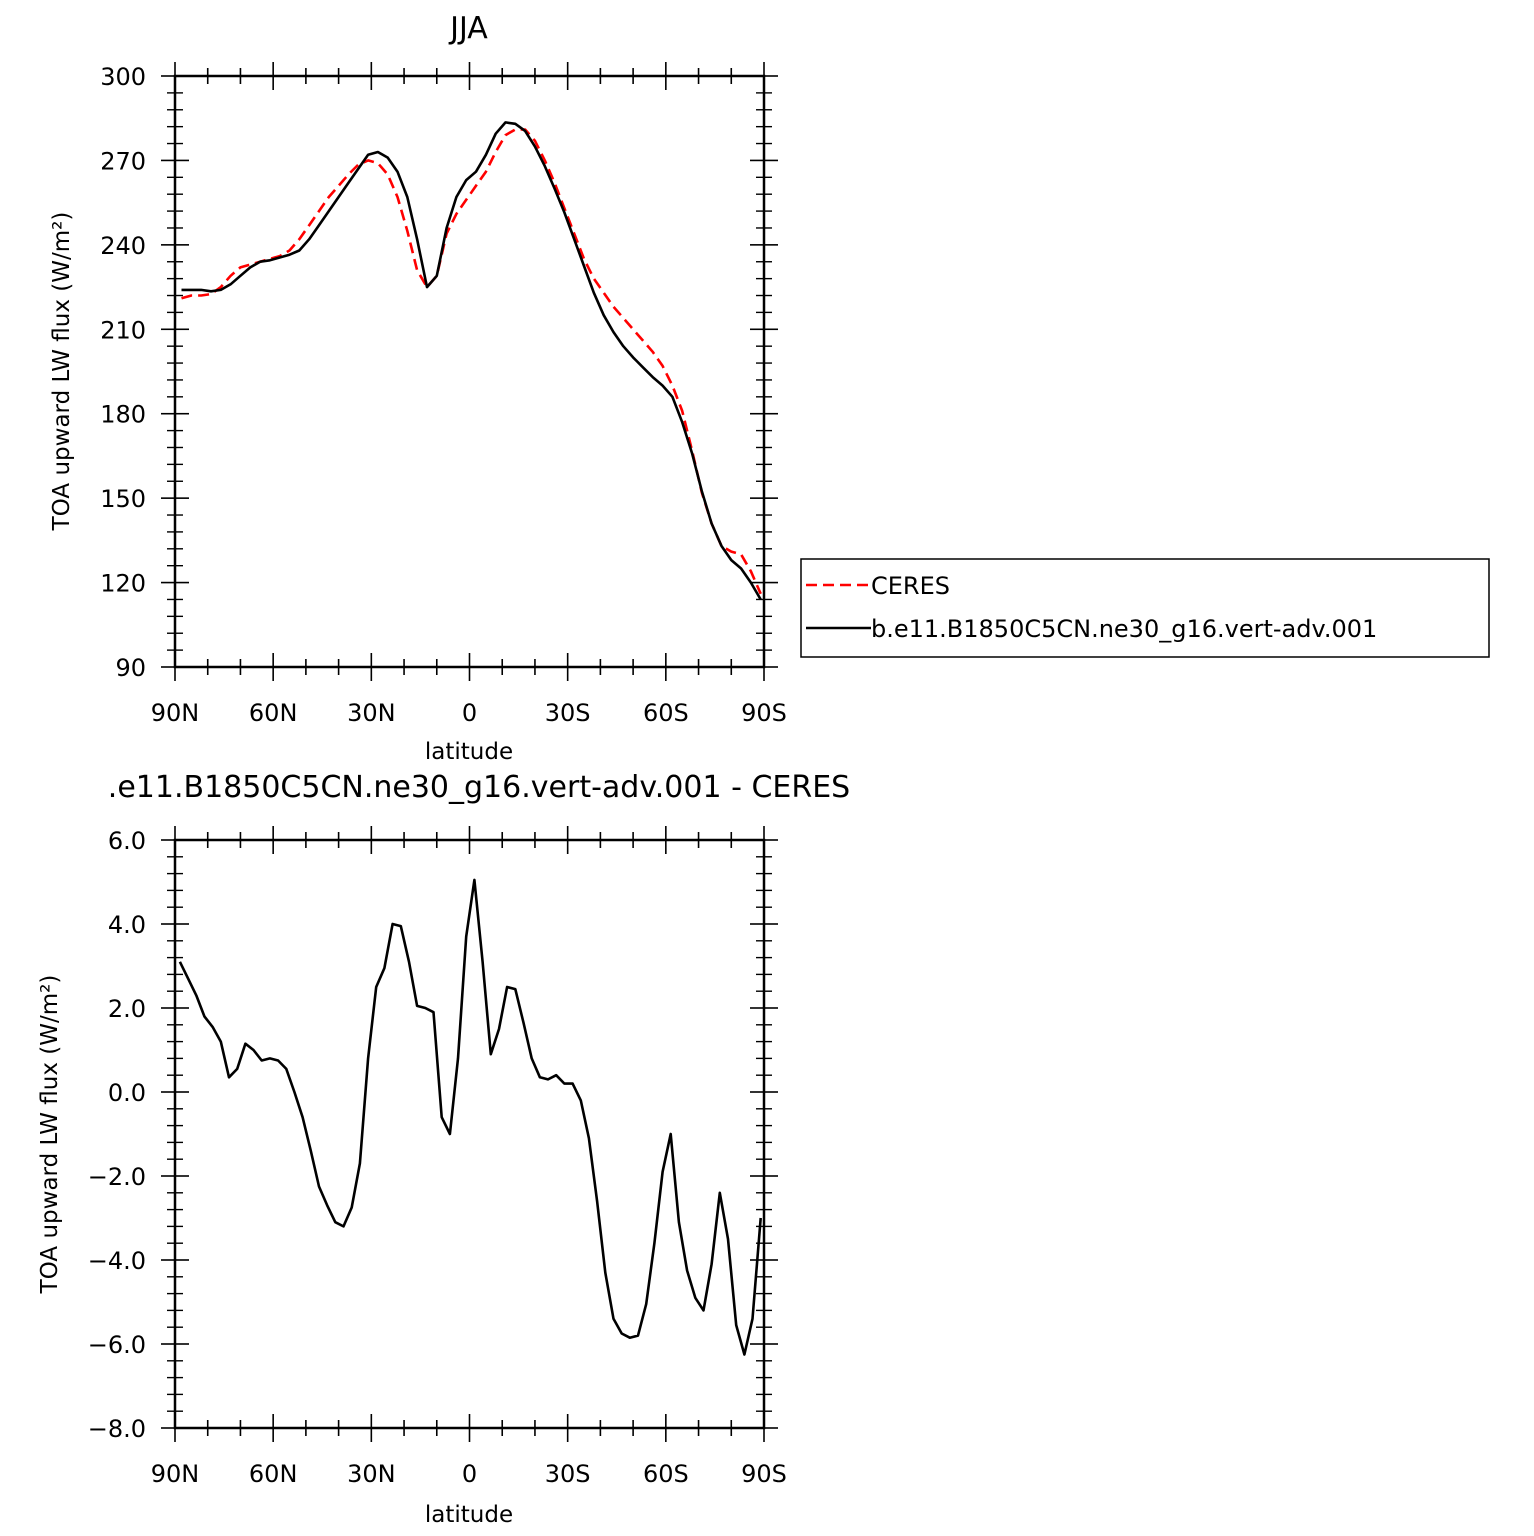 The width and height of the screenshot is (1534, 1536). What do you see at coordinates (910, 586) in the screenshot?
I see `legend-ceres-label: CERES` at bounding box center [910, 586].